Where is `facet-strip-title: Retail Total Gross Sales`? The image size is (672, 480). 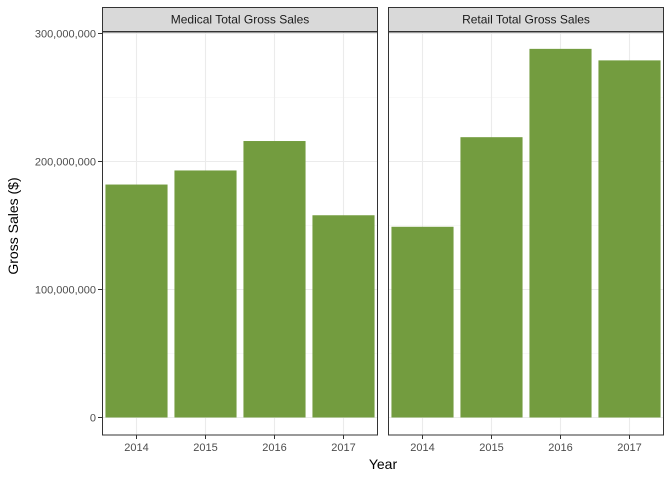
facet-strip-title: Retail Total Gross Sales is located at coordinates (526, 20).